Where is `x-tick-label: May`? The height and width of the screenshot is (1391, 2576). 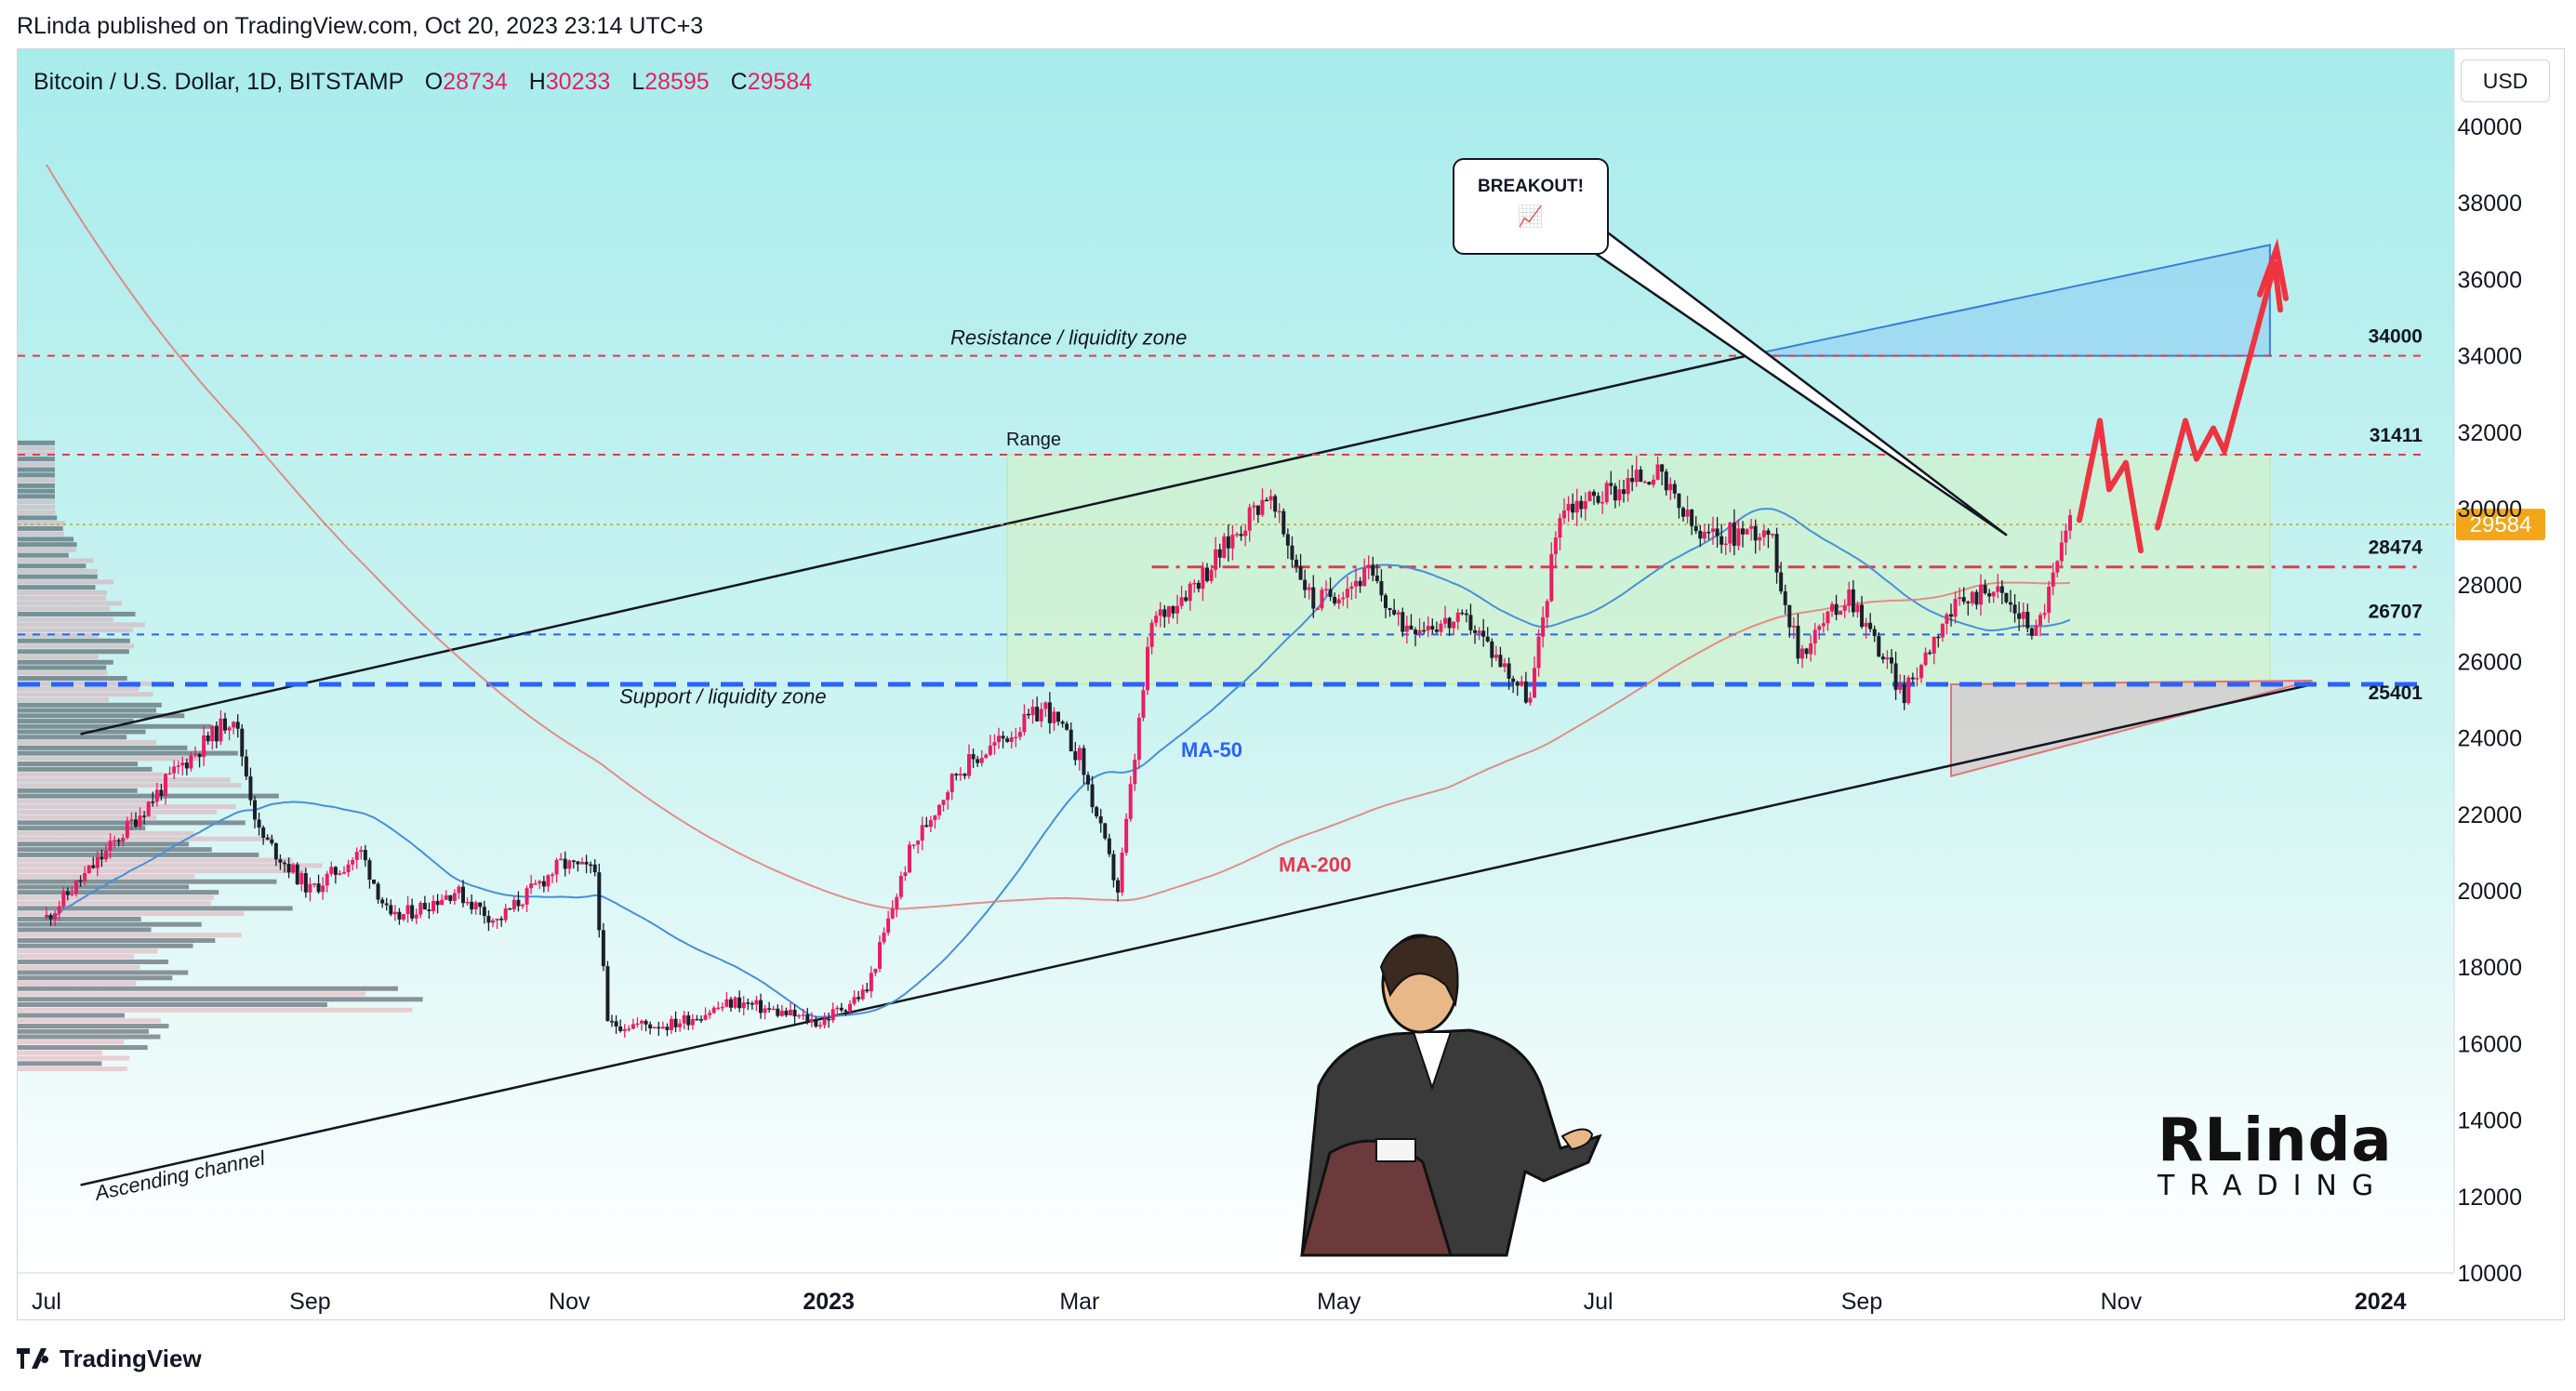
x-tick-label: May is located at coordinates (1339, 1302).